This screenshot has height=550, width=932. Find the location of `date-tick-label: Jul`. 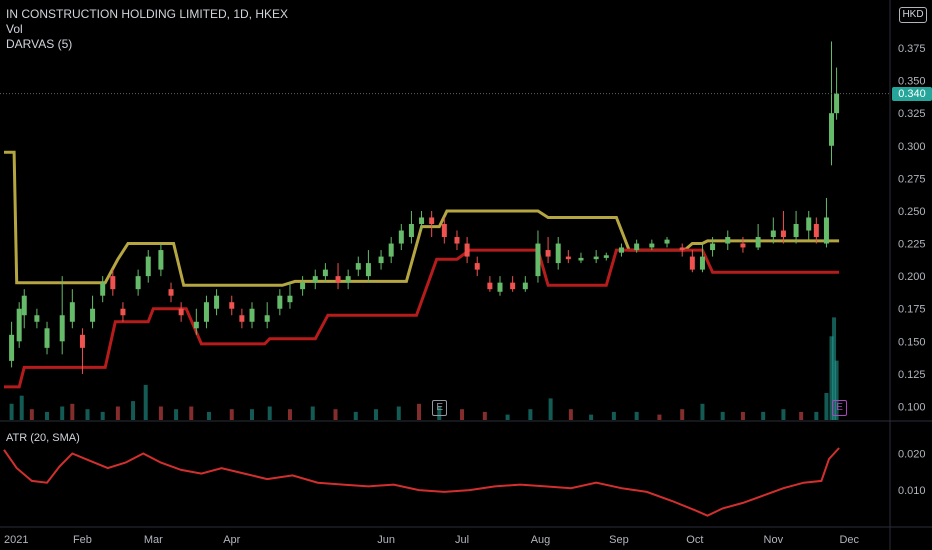

date-tick-label: Jul is located at coordinates (462, 540).